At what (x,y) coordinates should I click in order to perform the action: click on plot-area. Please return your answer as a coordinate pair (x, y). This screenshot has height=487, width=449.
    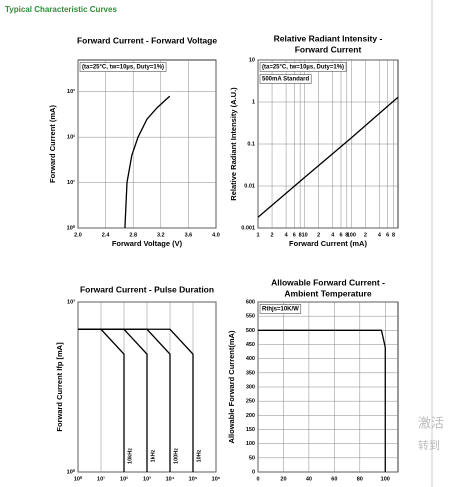
    Looking at the image, I should click on (147, 144).